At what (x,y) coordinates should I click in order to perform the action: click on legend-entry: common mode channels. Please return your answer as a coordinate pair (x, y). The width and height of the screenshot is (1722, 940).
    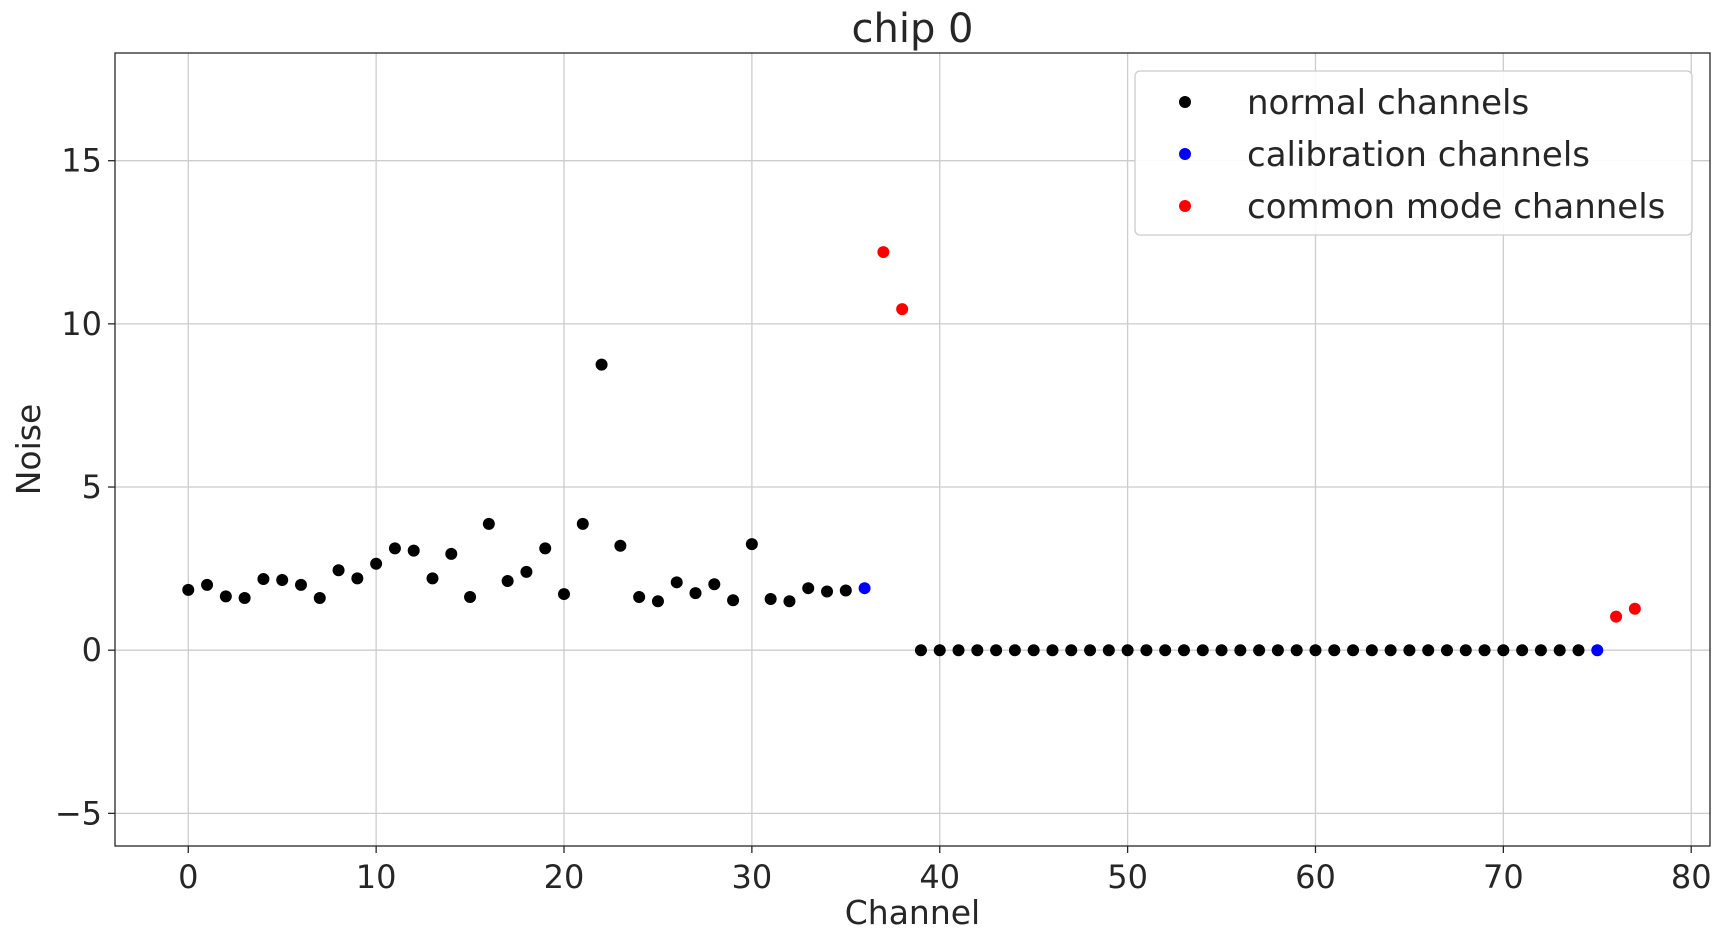
    Looking at the image, I should click on (1422, 207).